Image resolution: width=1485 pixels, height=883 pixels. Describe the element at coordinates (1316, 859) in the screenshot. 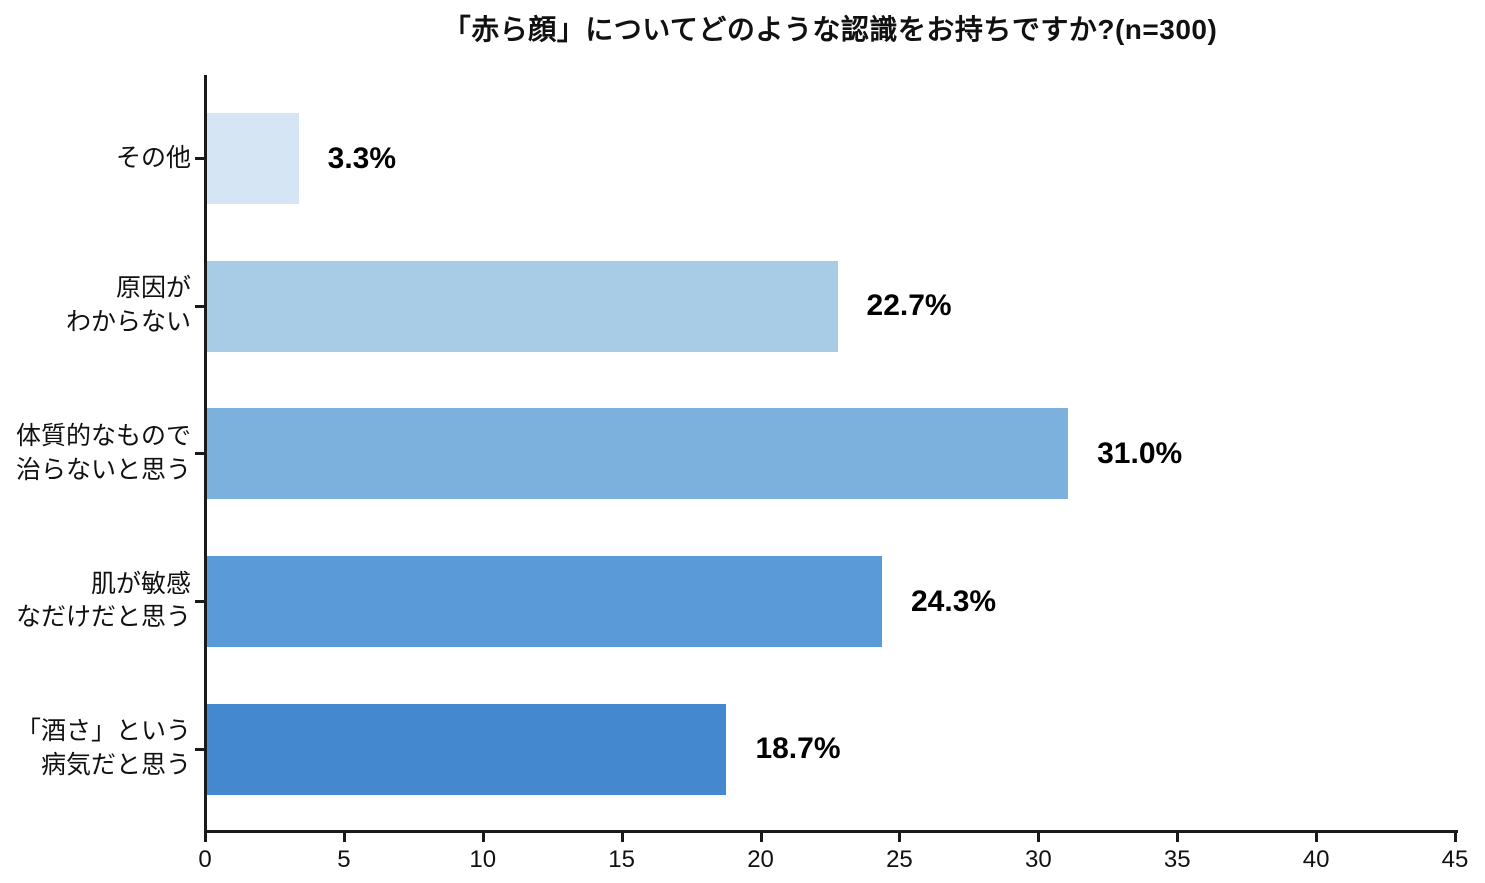

I see `x-axis-tick-label: 40` at that location.